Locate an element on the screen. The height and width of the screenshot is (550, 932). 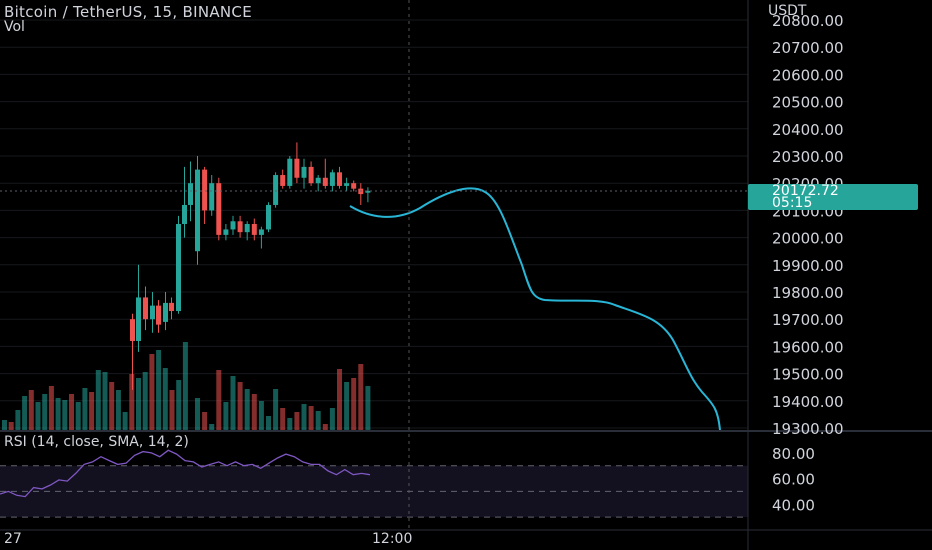
time-label-1200: 12:00 is located at coordinates (392, 539).